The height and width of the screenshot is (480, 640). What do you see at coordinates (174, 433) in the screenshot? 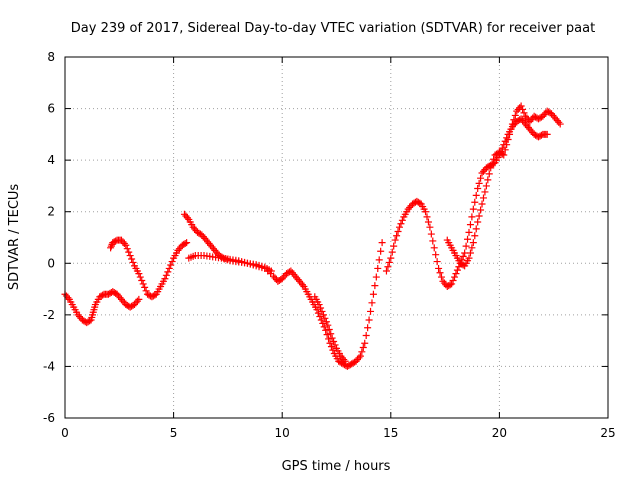
I see `x-tick-label: 5` at bounding box center [174, 433].